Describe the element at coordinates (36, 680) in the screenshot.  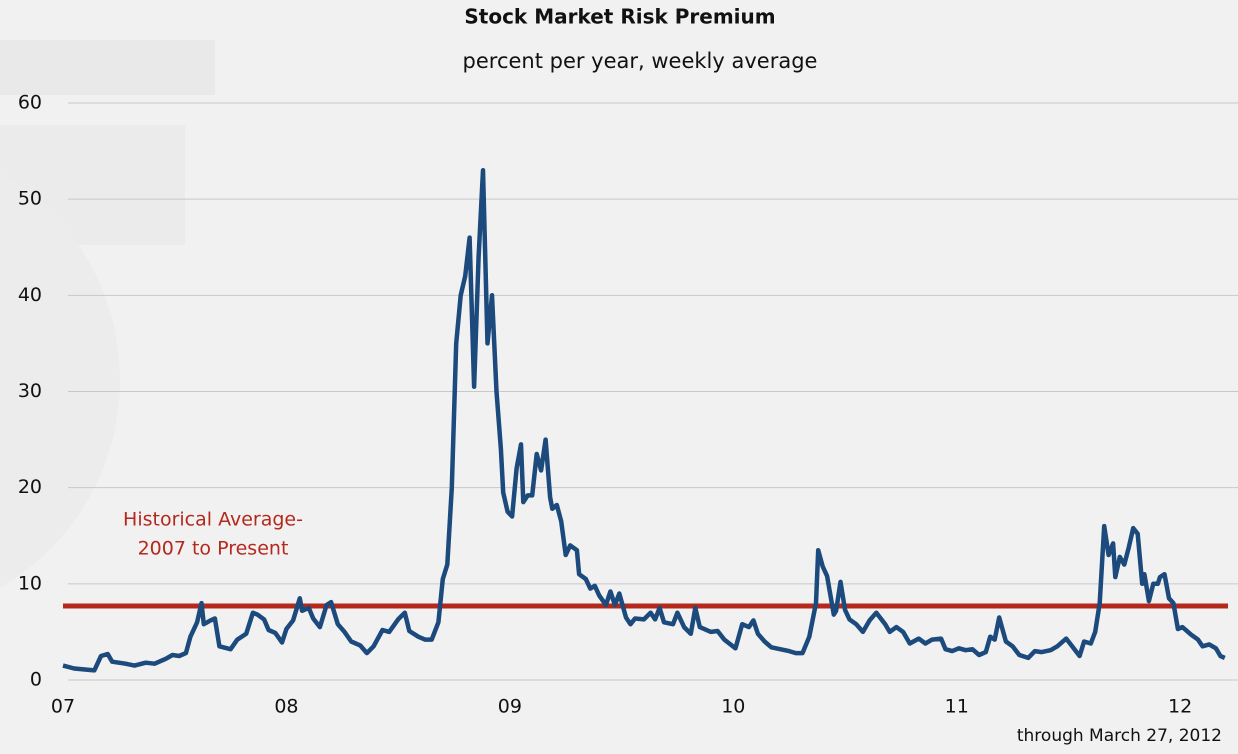
I see `y-tick-label: 0` at that location.